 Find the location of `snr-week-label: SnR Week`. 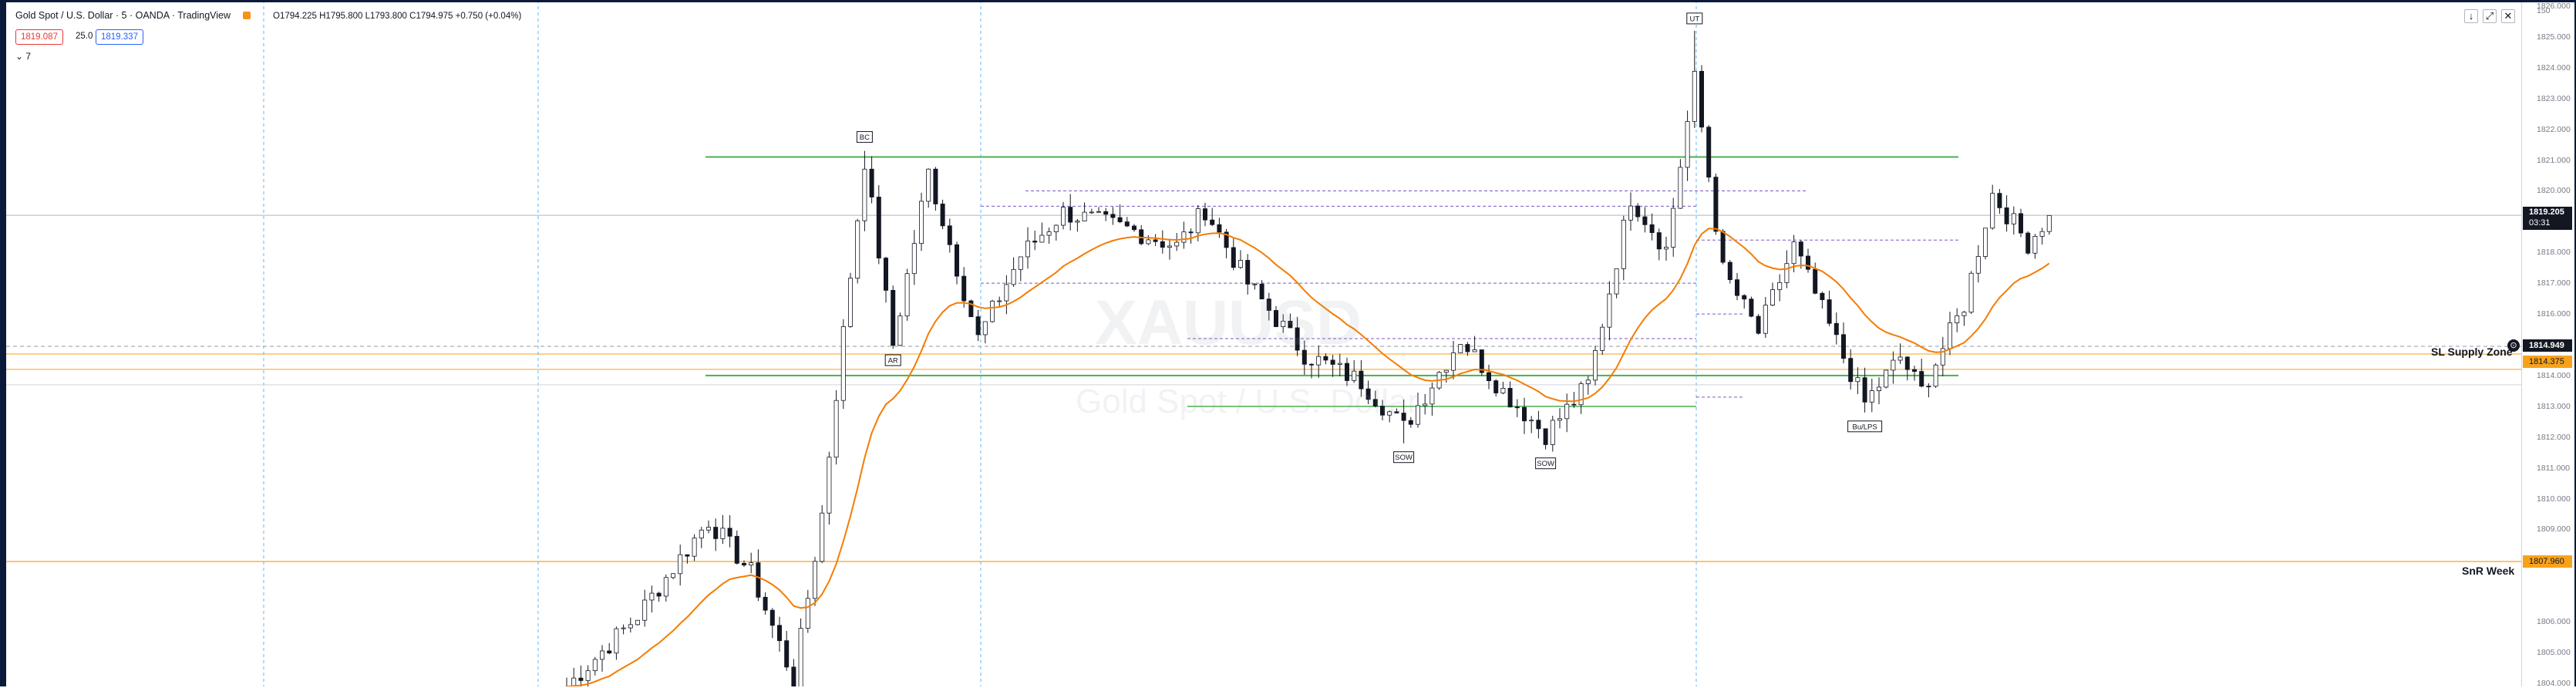

snr-week-label: SnR Week is located at coordinates (2488, 571).